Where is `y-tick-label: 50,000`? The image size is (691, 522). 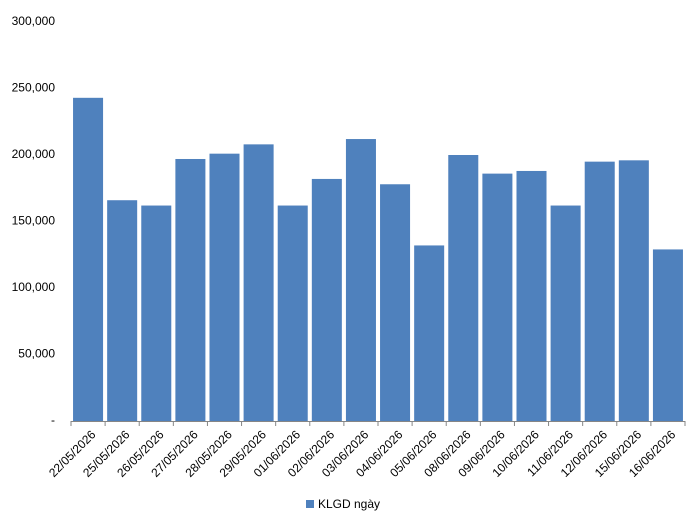 y-tick-label: 50,000 is located at coordinates (36, 354).